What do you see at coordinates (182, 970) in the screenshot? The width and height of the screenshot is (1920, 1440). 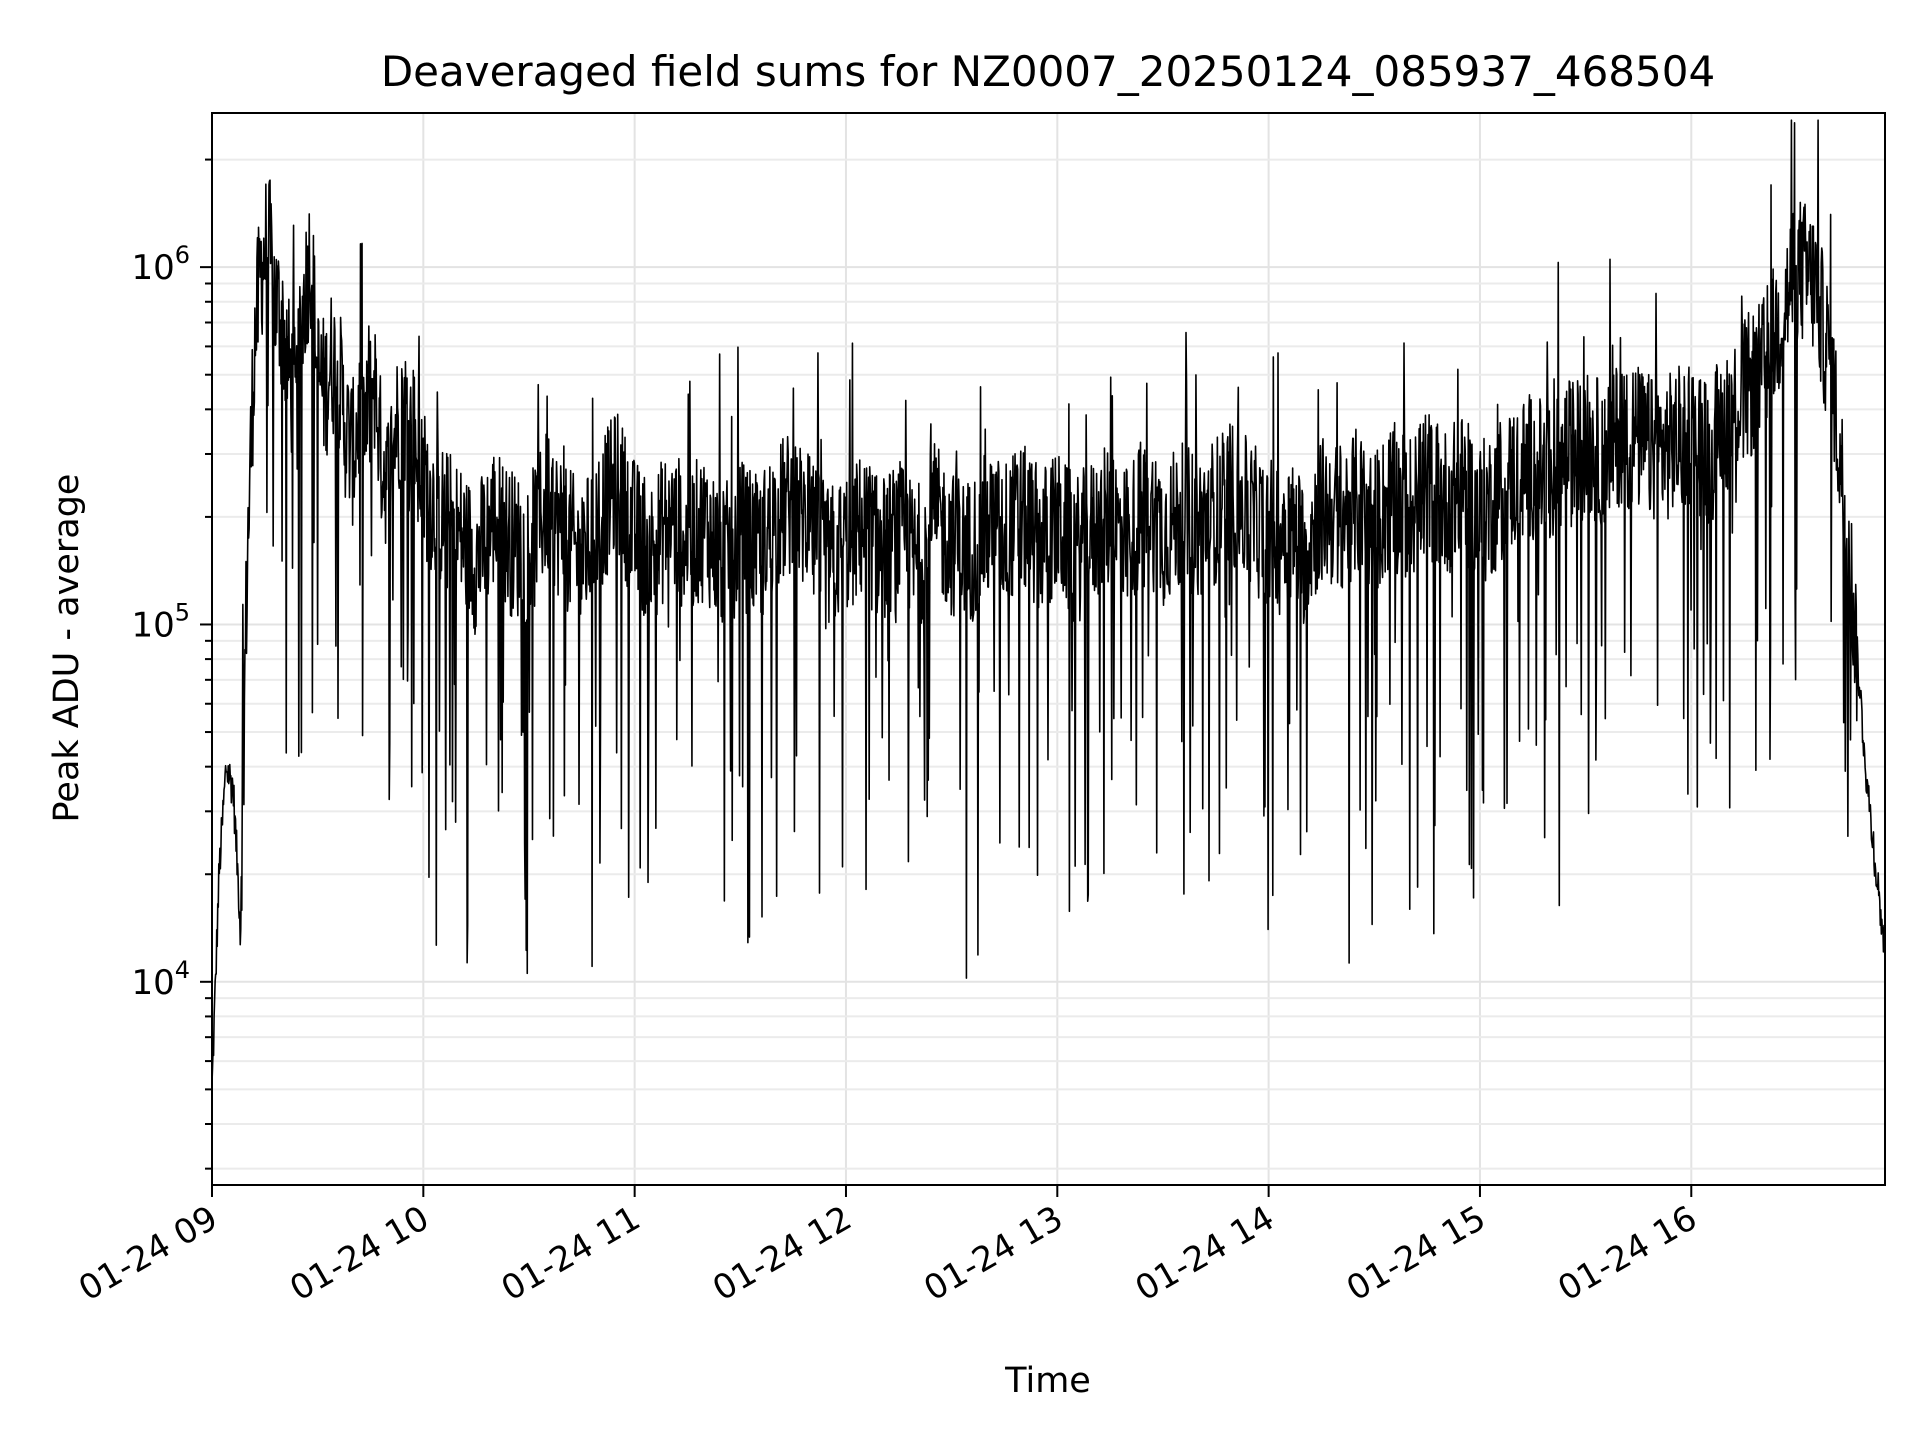 I see `y-tick-exponent: 4` at bounding box center [182, 970].